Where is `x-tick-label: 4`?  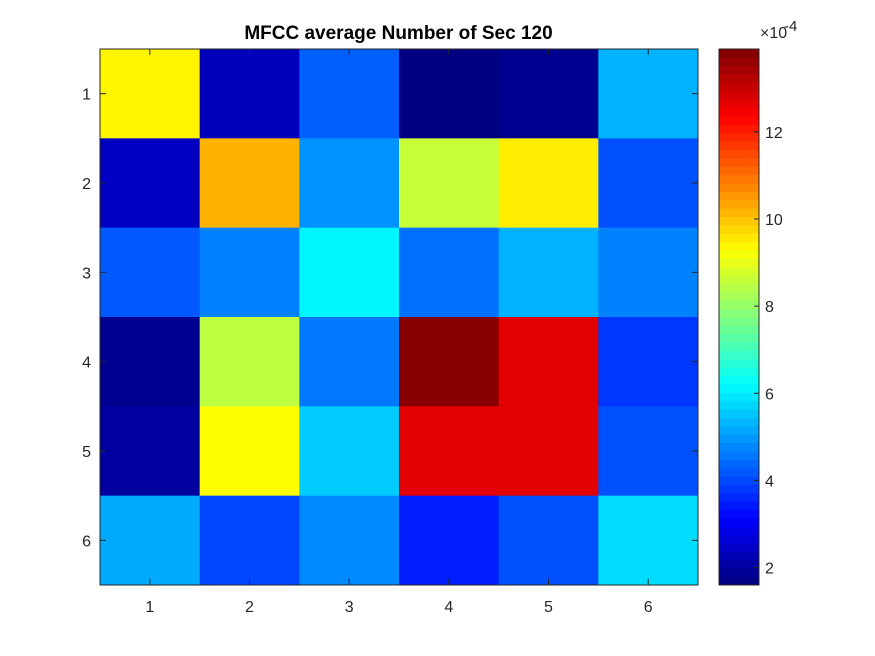 x-tick-label: 4 is located at coordinates (448, 607).